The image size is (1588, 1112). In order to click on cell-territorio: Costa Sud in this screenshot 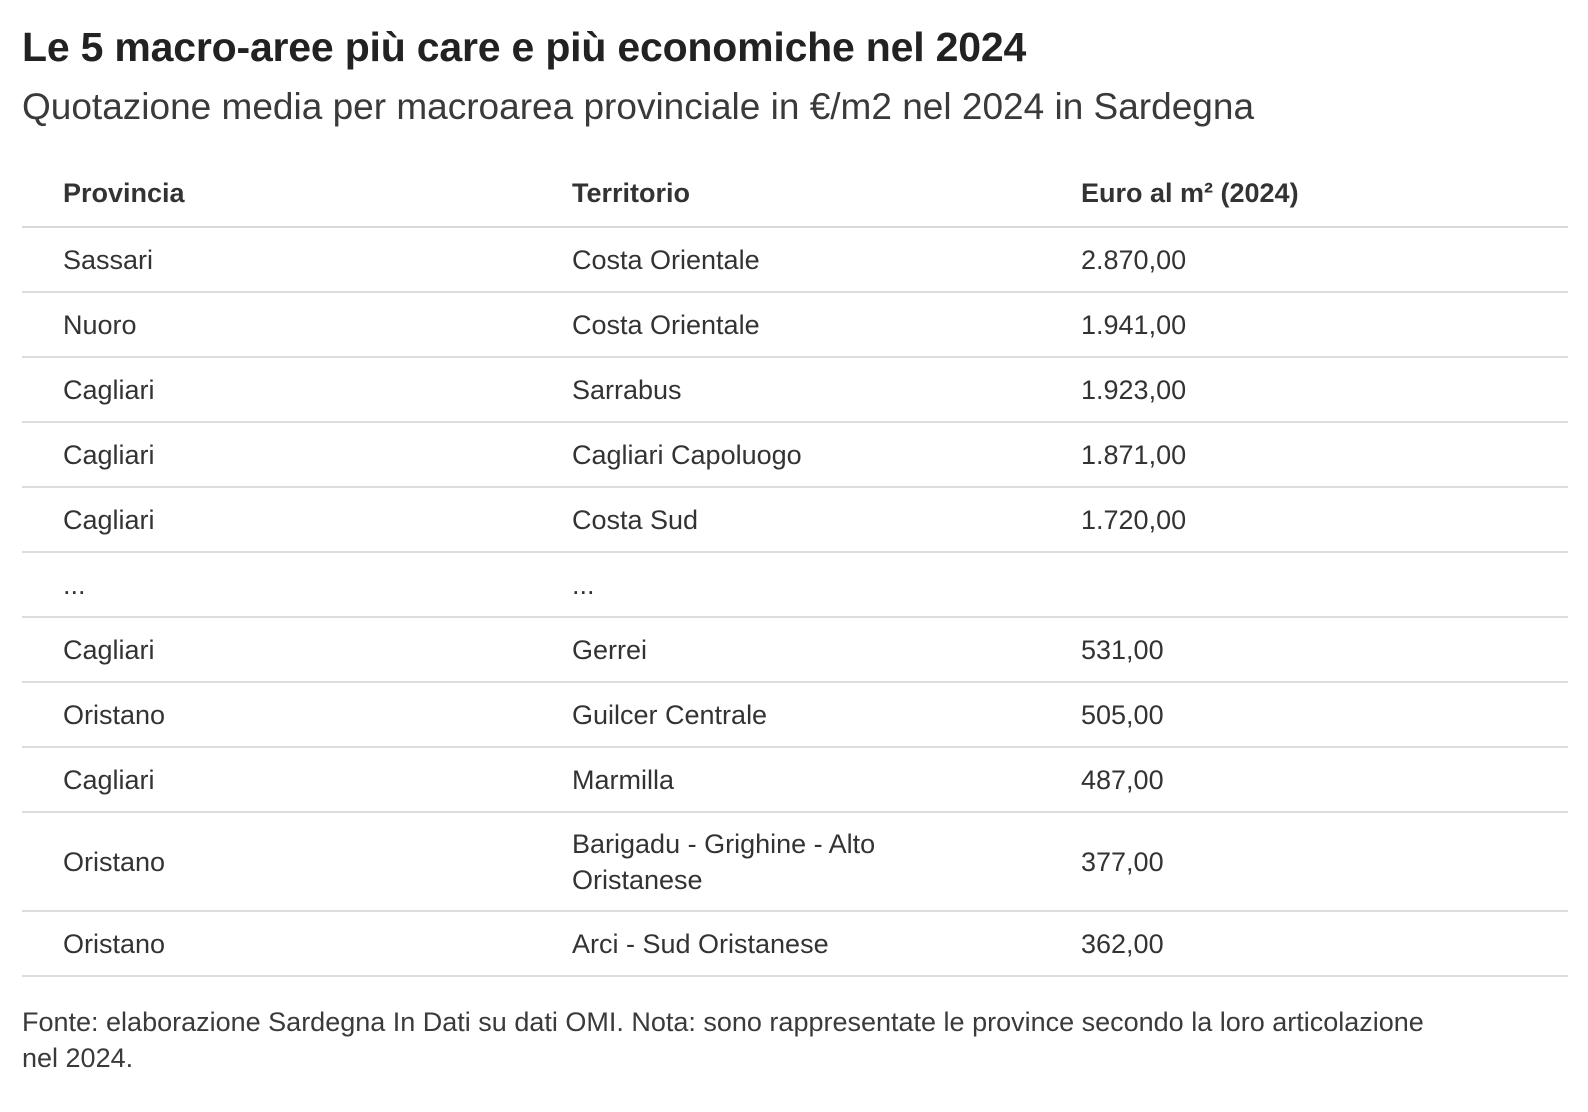, I will do `click(785, 520)`.